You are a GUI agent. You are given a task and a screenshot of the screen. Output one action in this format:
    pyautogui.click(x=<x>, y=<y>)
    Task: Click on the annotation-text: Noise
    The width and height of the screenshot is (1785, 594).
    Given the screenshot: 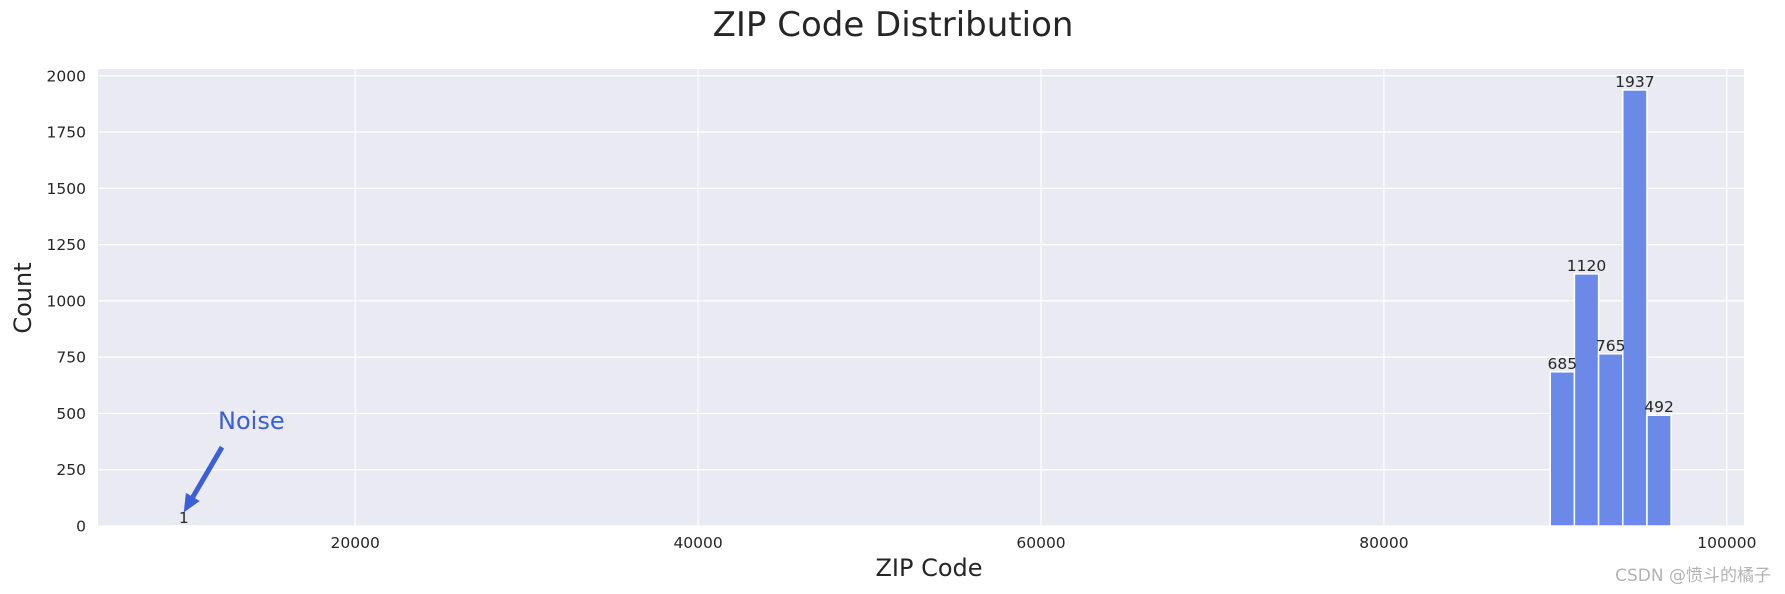 What is the action you would take?
    pyautogui.click(x=251, y=421)
    